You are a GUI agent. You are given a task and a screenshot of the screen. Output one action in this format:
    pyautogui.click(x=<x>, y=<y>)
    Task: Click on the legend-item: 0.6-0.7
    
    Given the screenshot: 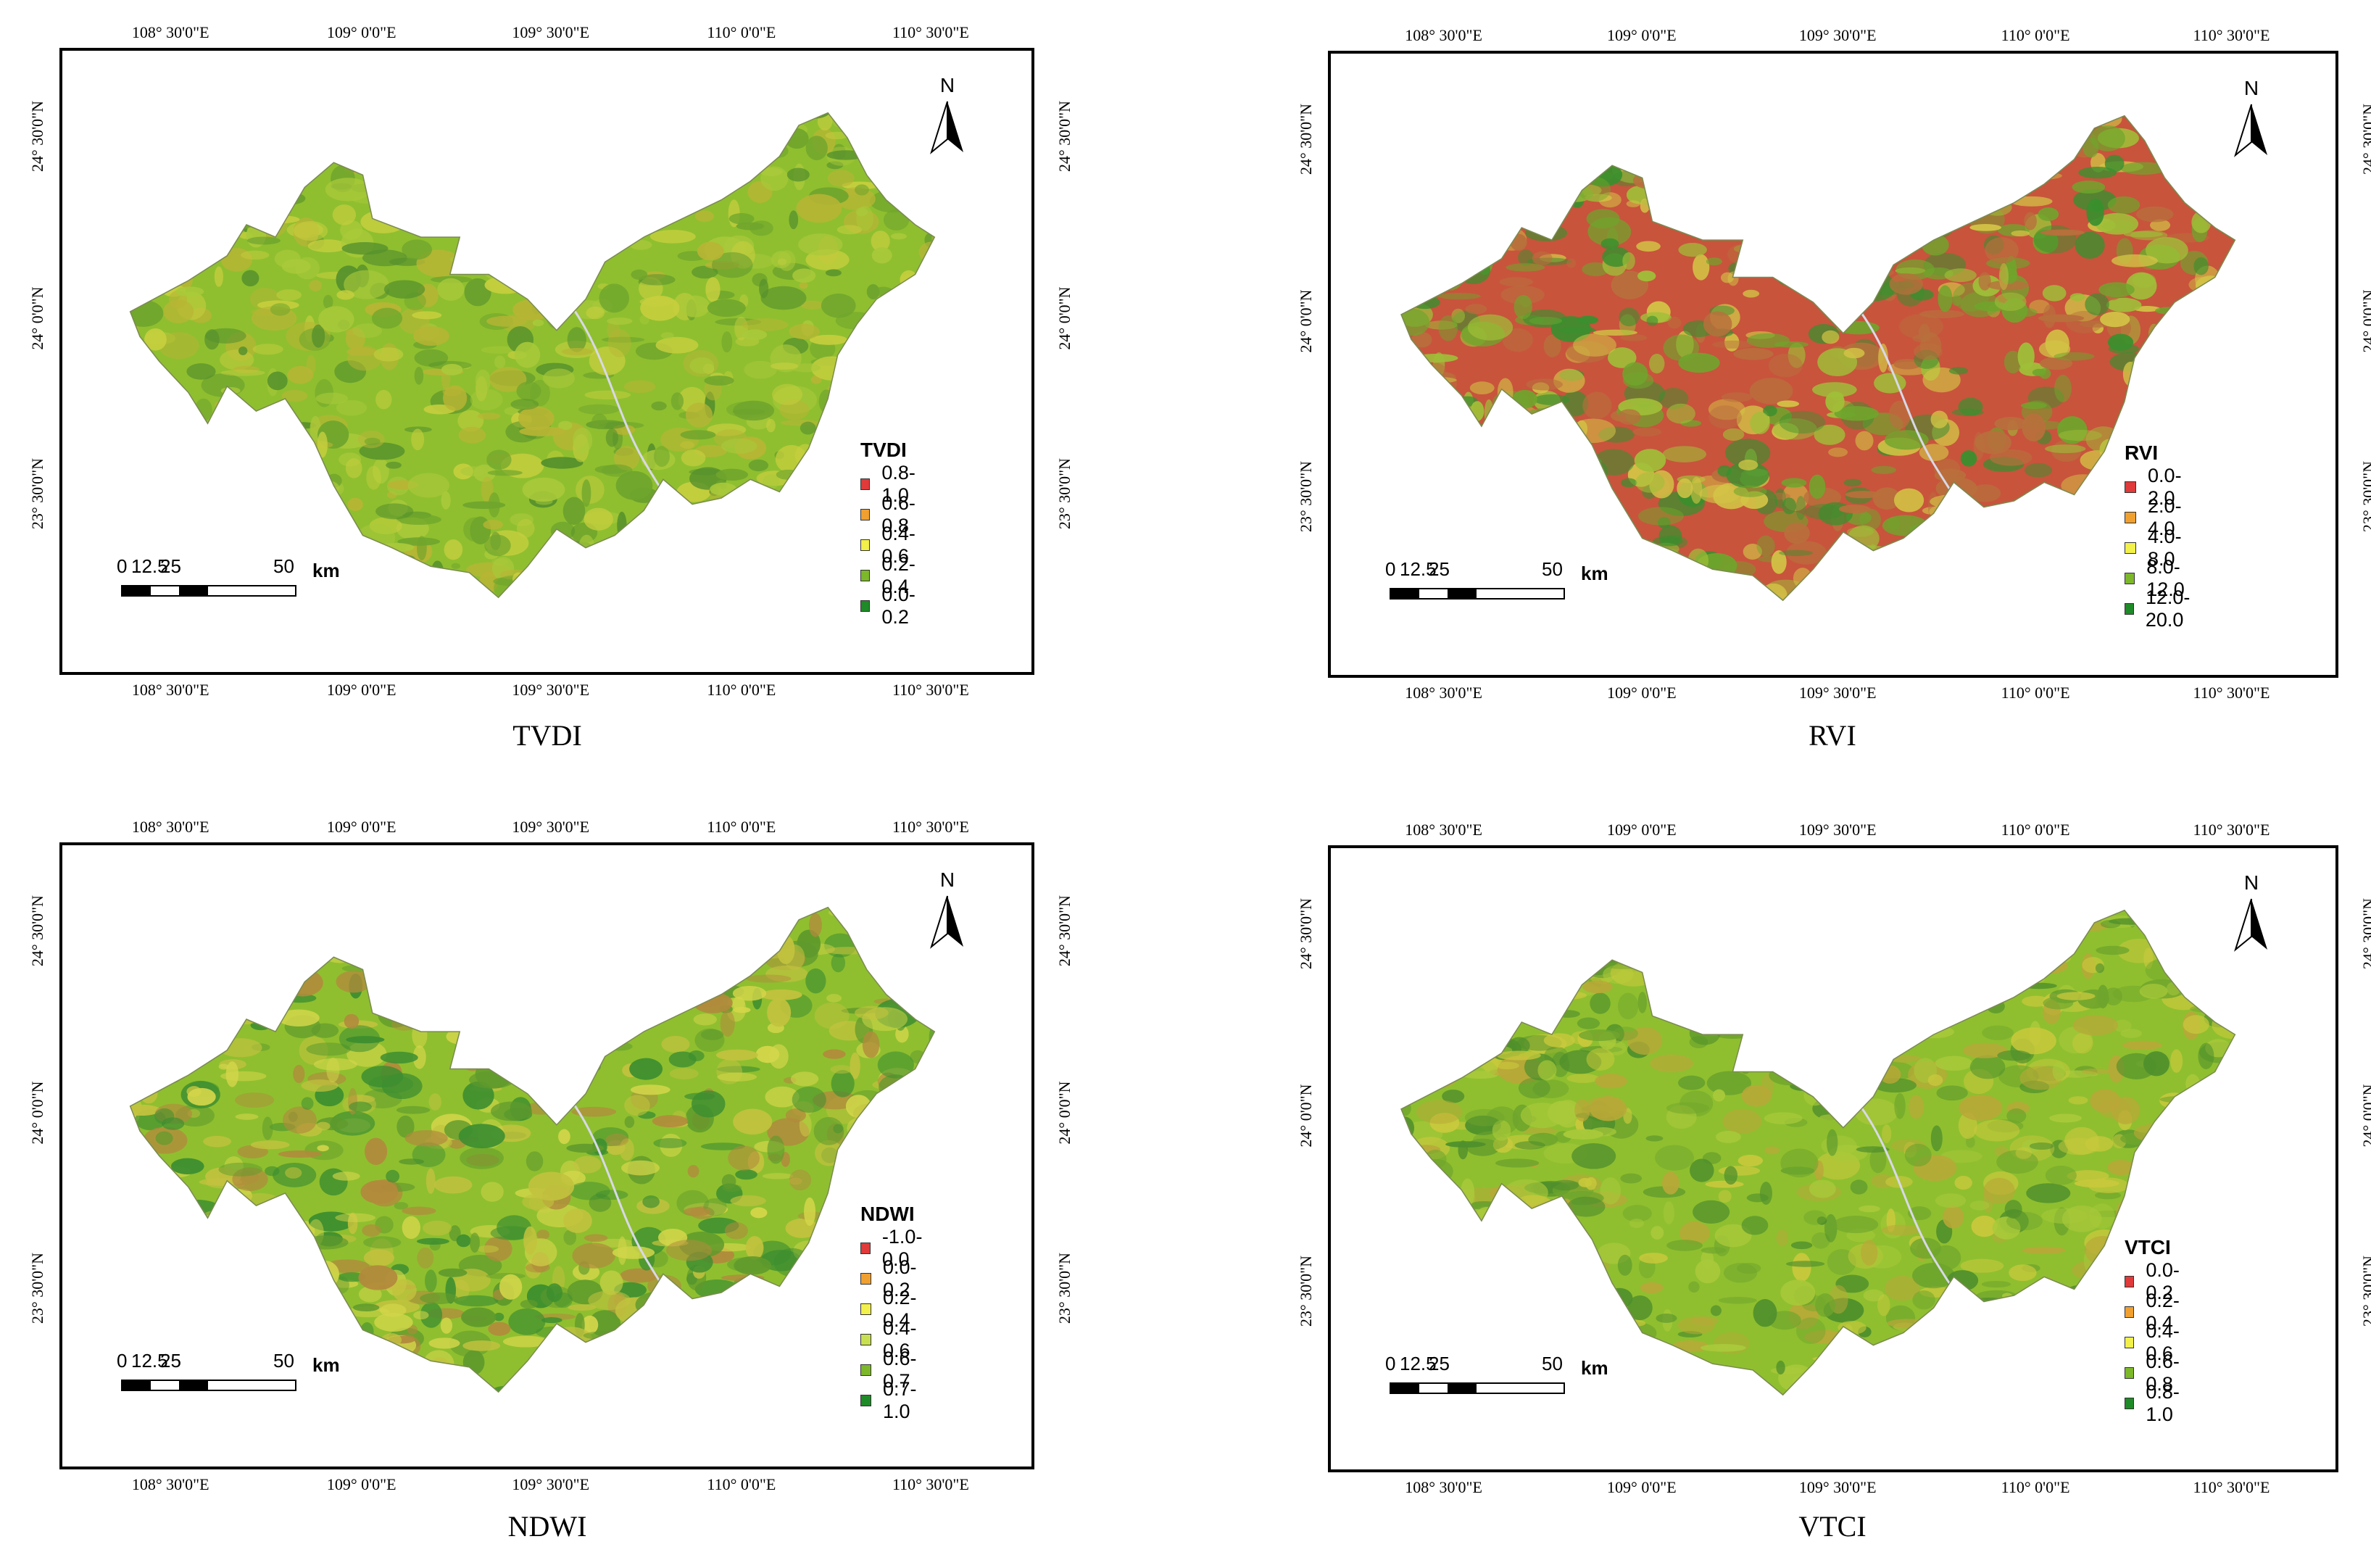 What is the action you would take?
    pyautogui.click(x=893, y=1370)
    